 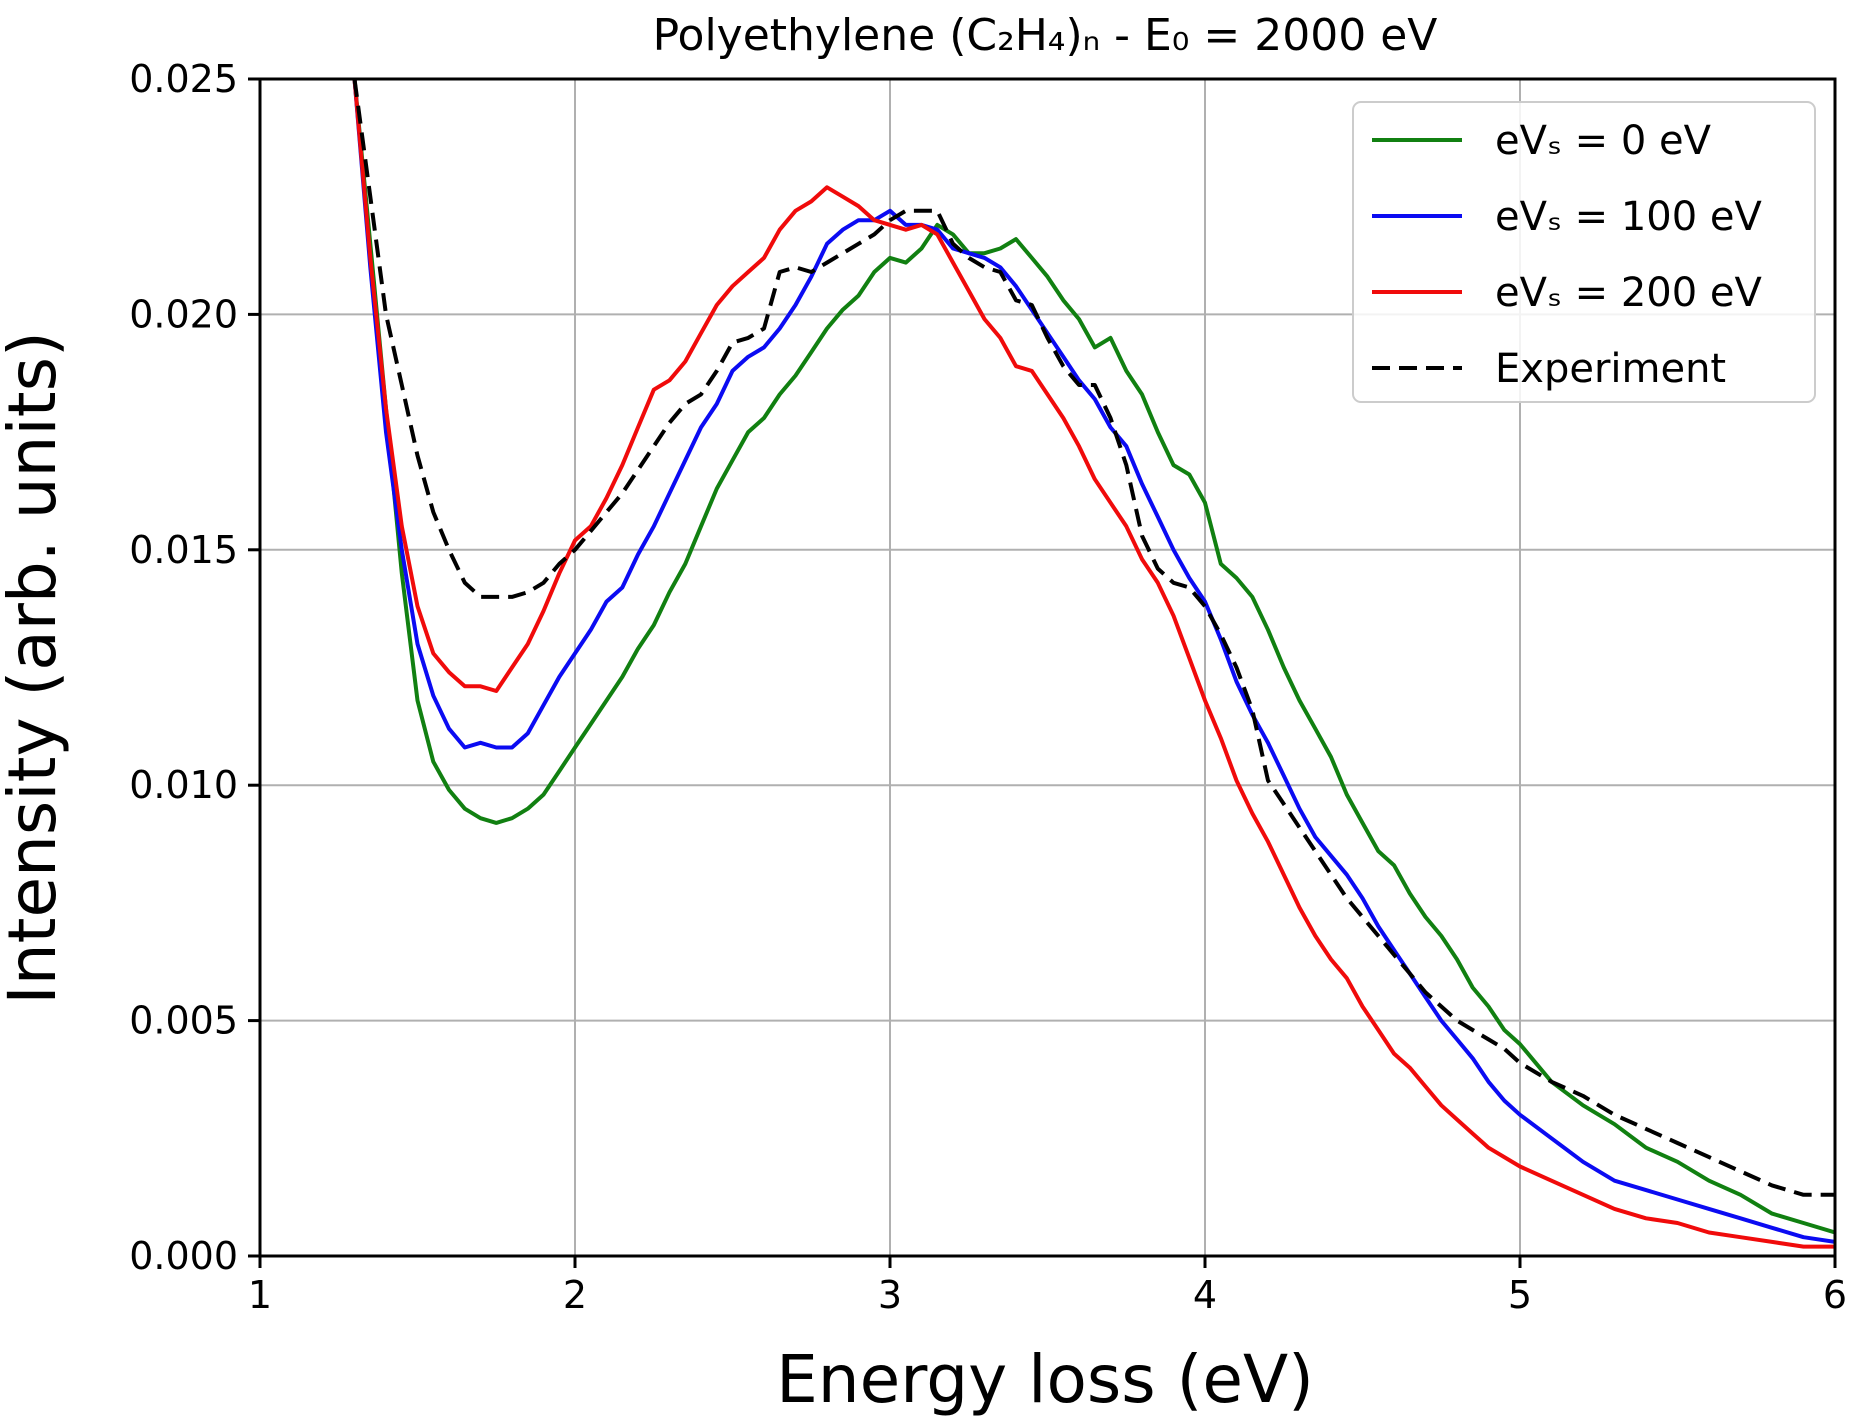 What do you see at coordinates (183, 314) in the screenshot?
I see `y-tick-label: 0.020` at bounding box center [183, 314].